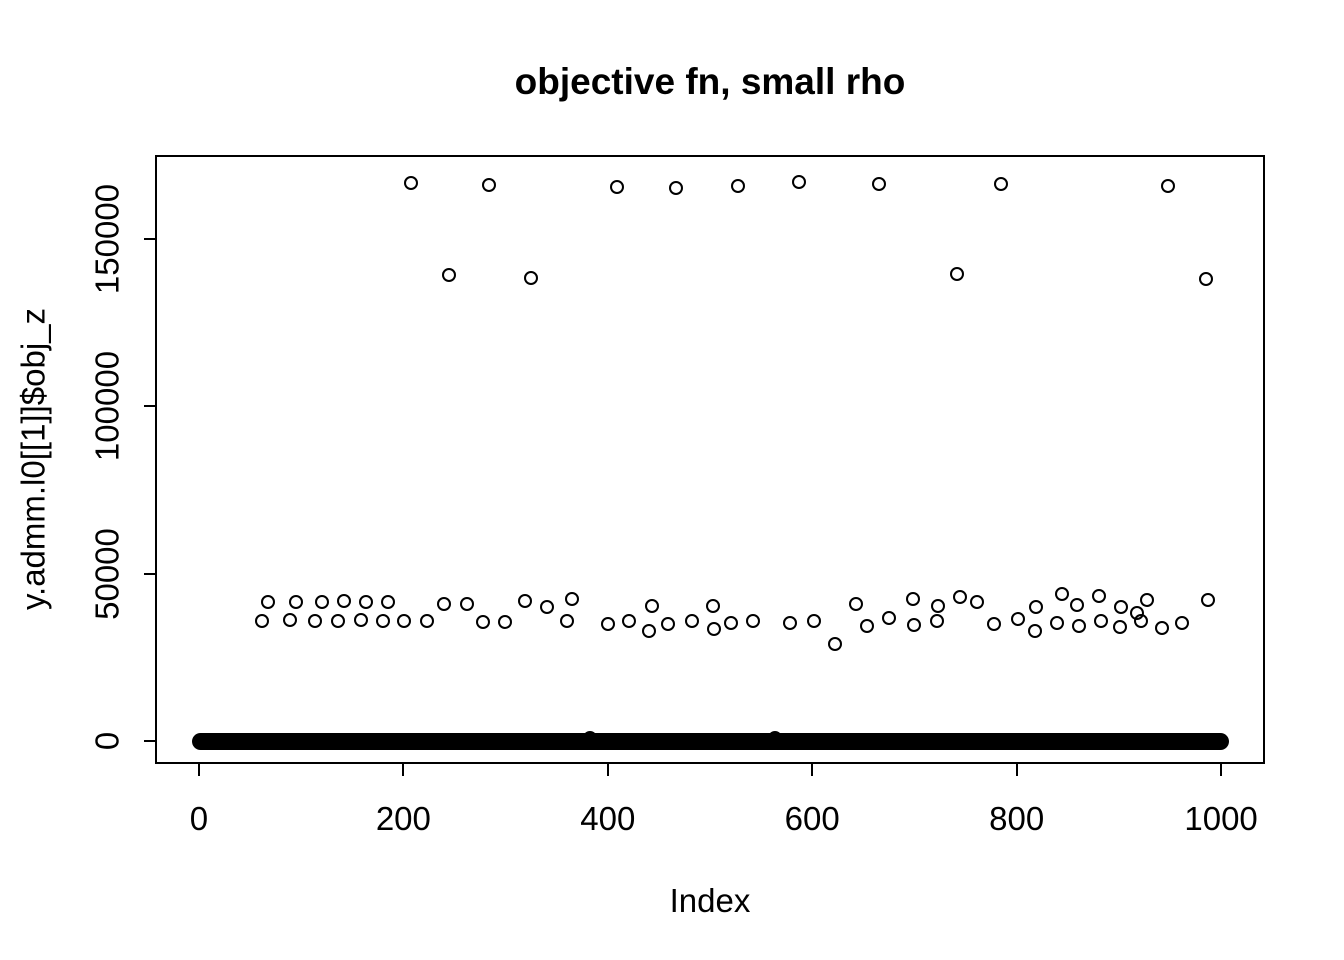 This screenshot has height=960, width=1344. I want to click on x-tick-label: 0, so click(199, 818).